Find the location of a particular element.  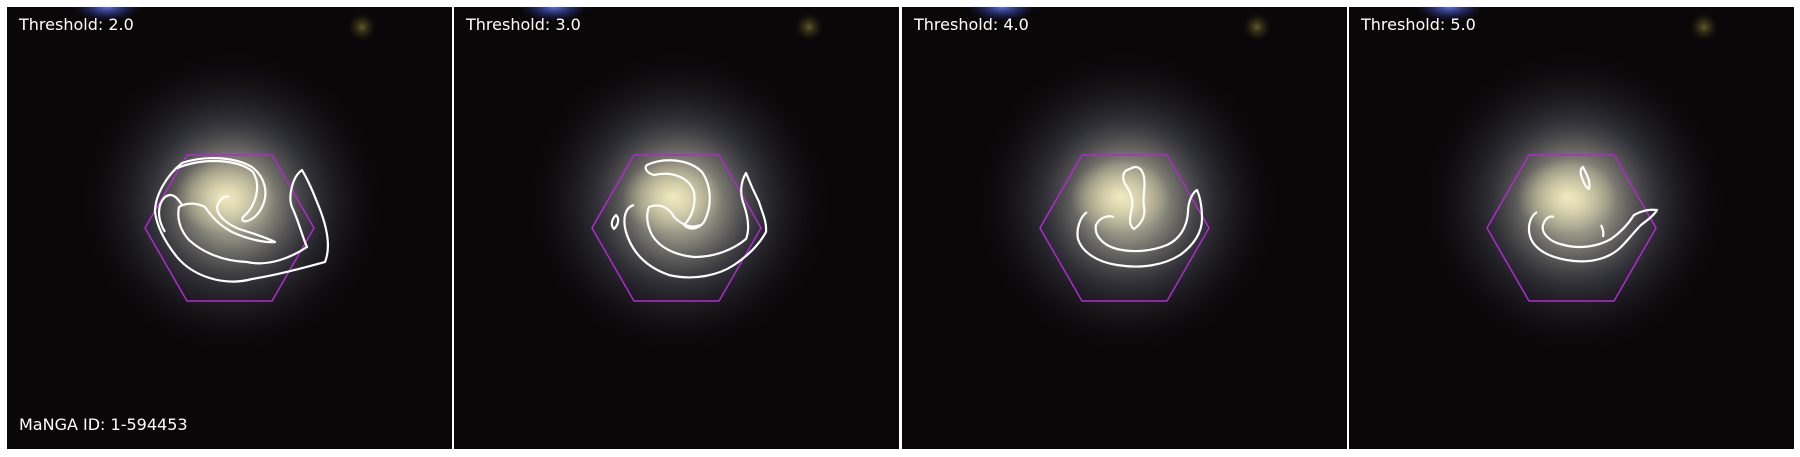

threshold-label: Threshold: 3.0 is located at coordinates (523, 24).